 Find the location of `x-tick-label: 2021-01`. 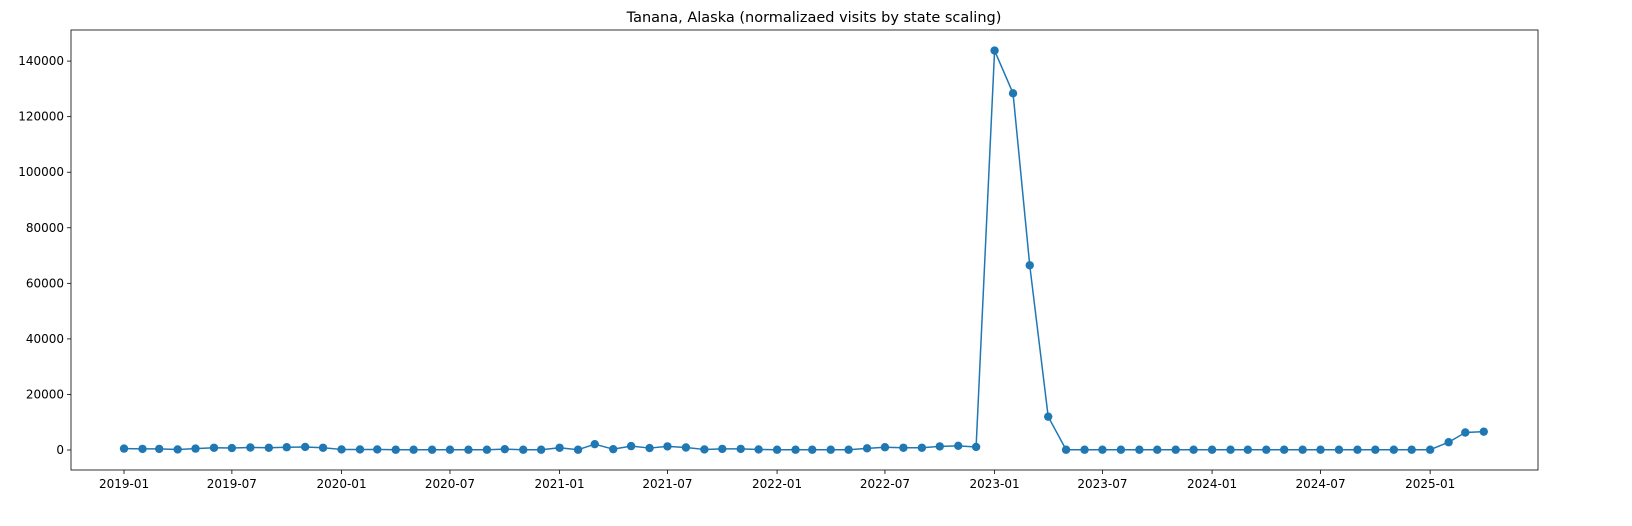

x-tick-label: 2021-01 is located at coordinates (560, 484).